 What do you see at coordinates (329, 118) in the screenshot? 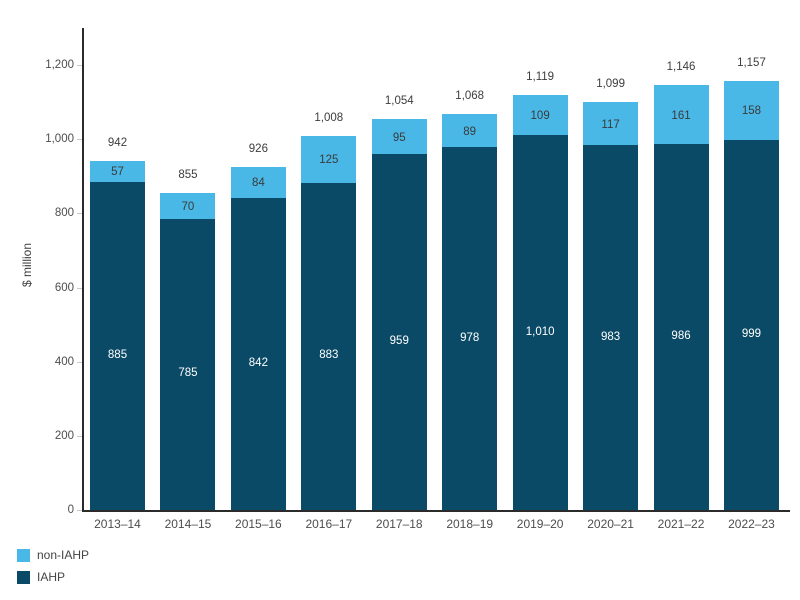
I see `total-value-label: 1,008` at bounding box center [329, 118].